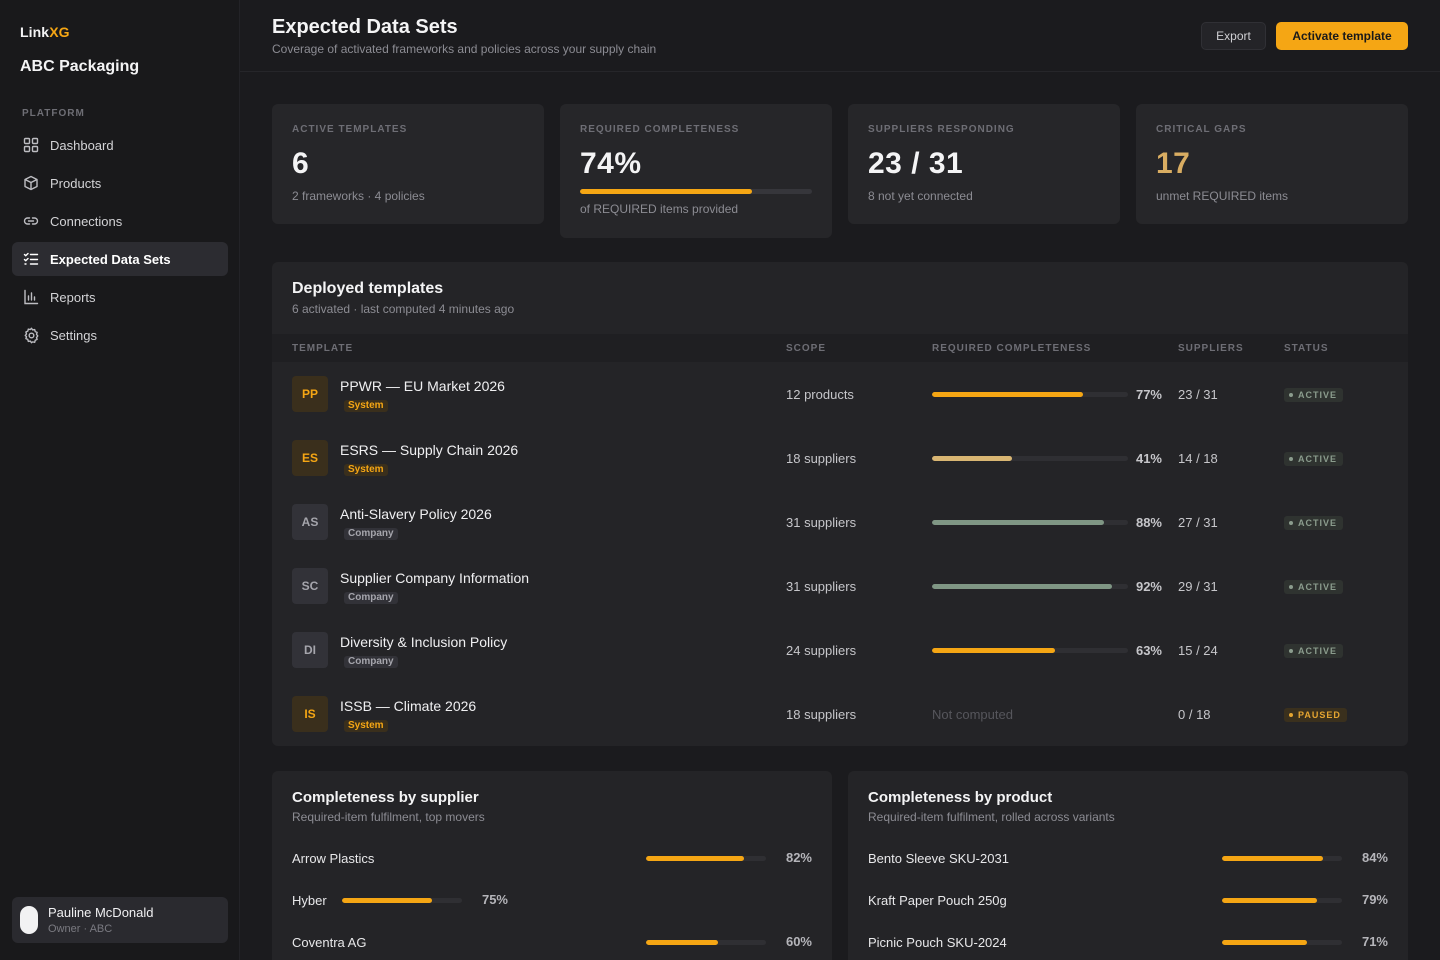 This screenshot has height=960, width=1440. I want to click on supplier-count: 23 / 31, so click(1198, 394).